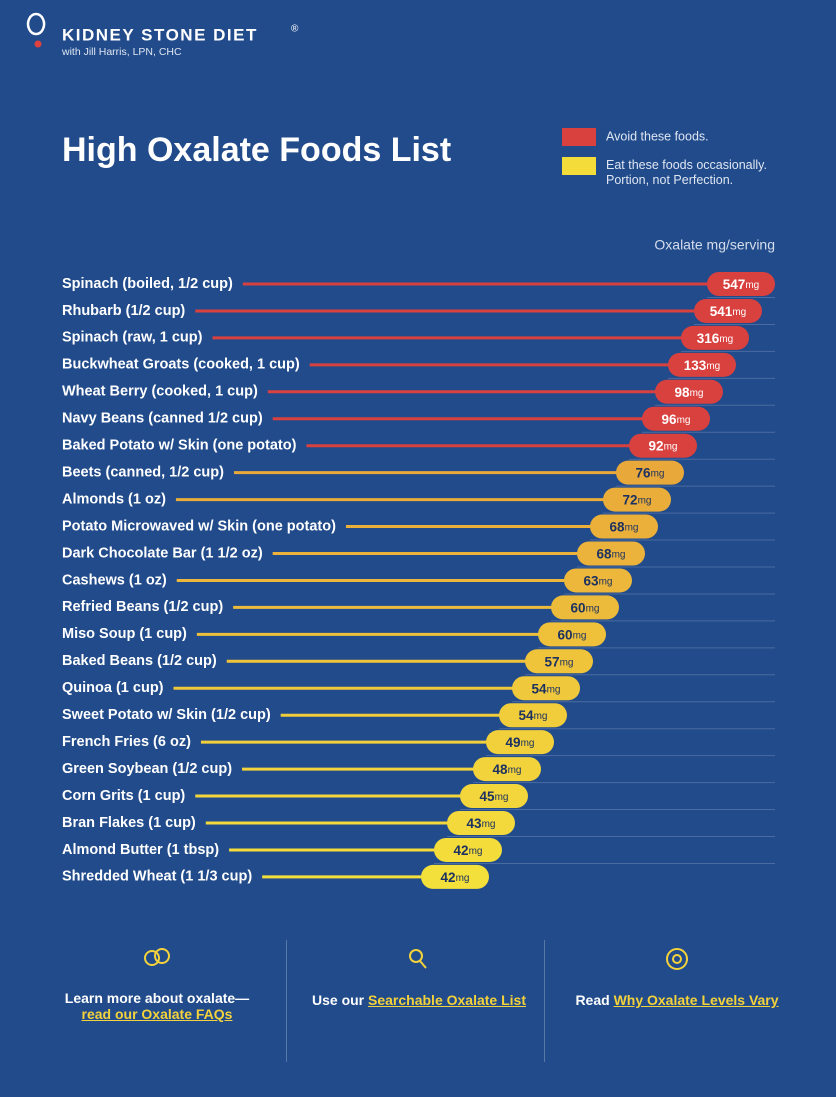  What do you see at coordinates (114, 499) in the screenshot?
I see `category-label: Almonds (1 oz)` at bounding box center [114, 499].